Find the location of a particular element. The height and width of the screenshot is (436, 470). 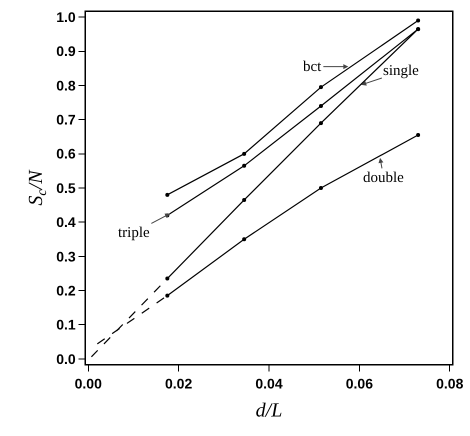

y-tick-label: 0.4 is located at coordinates (66, 222).